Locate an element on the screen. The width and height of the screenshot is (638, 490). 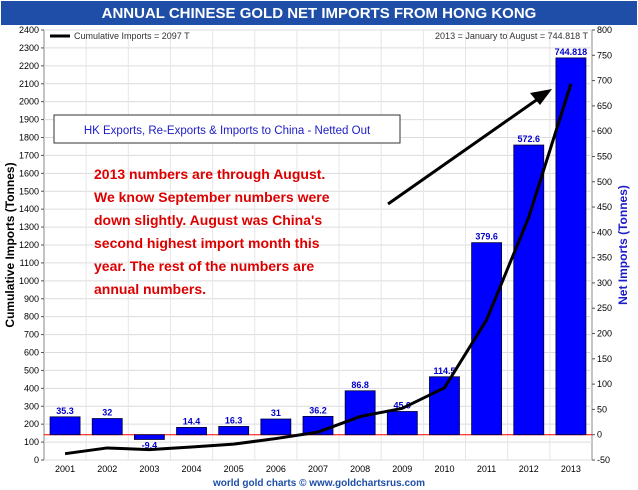
bar-2003 is located at coordinates (149, 437).